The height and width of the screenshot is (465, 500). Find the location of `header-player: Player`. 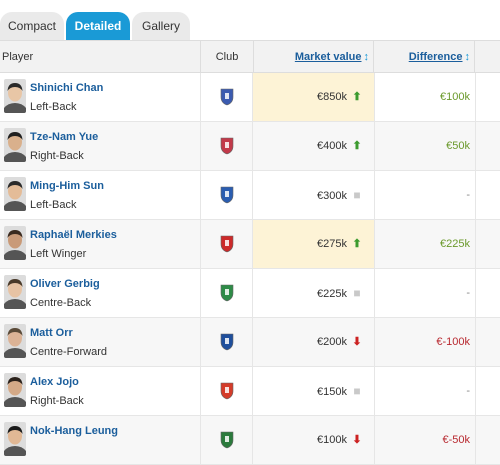

header-player: Player is located at coordinates (18, 57).